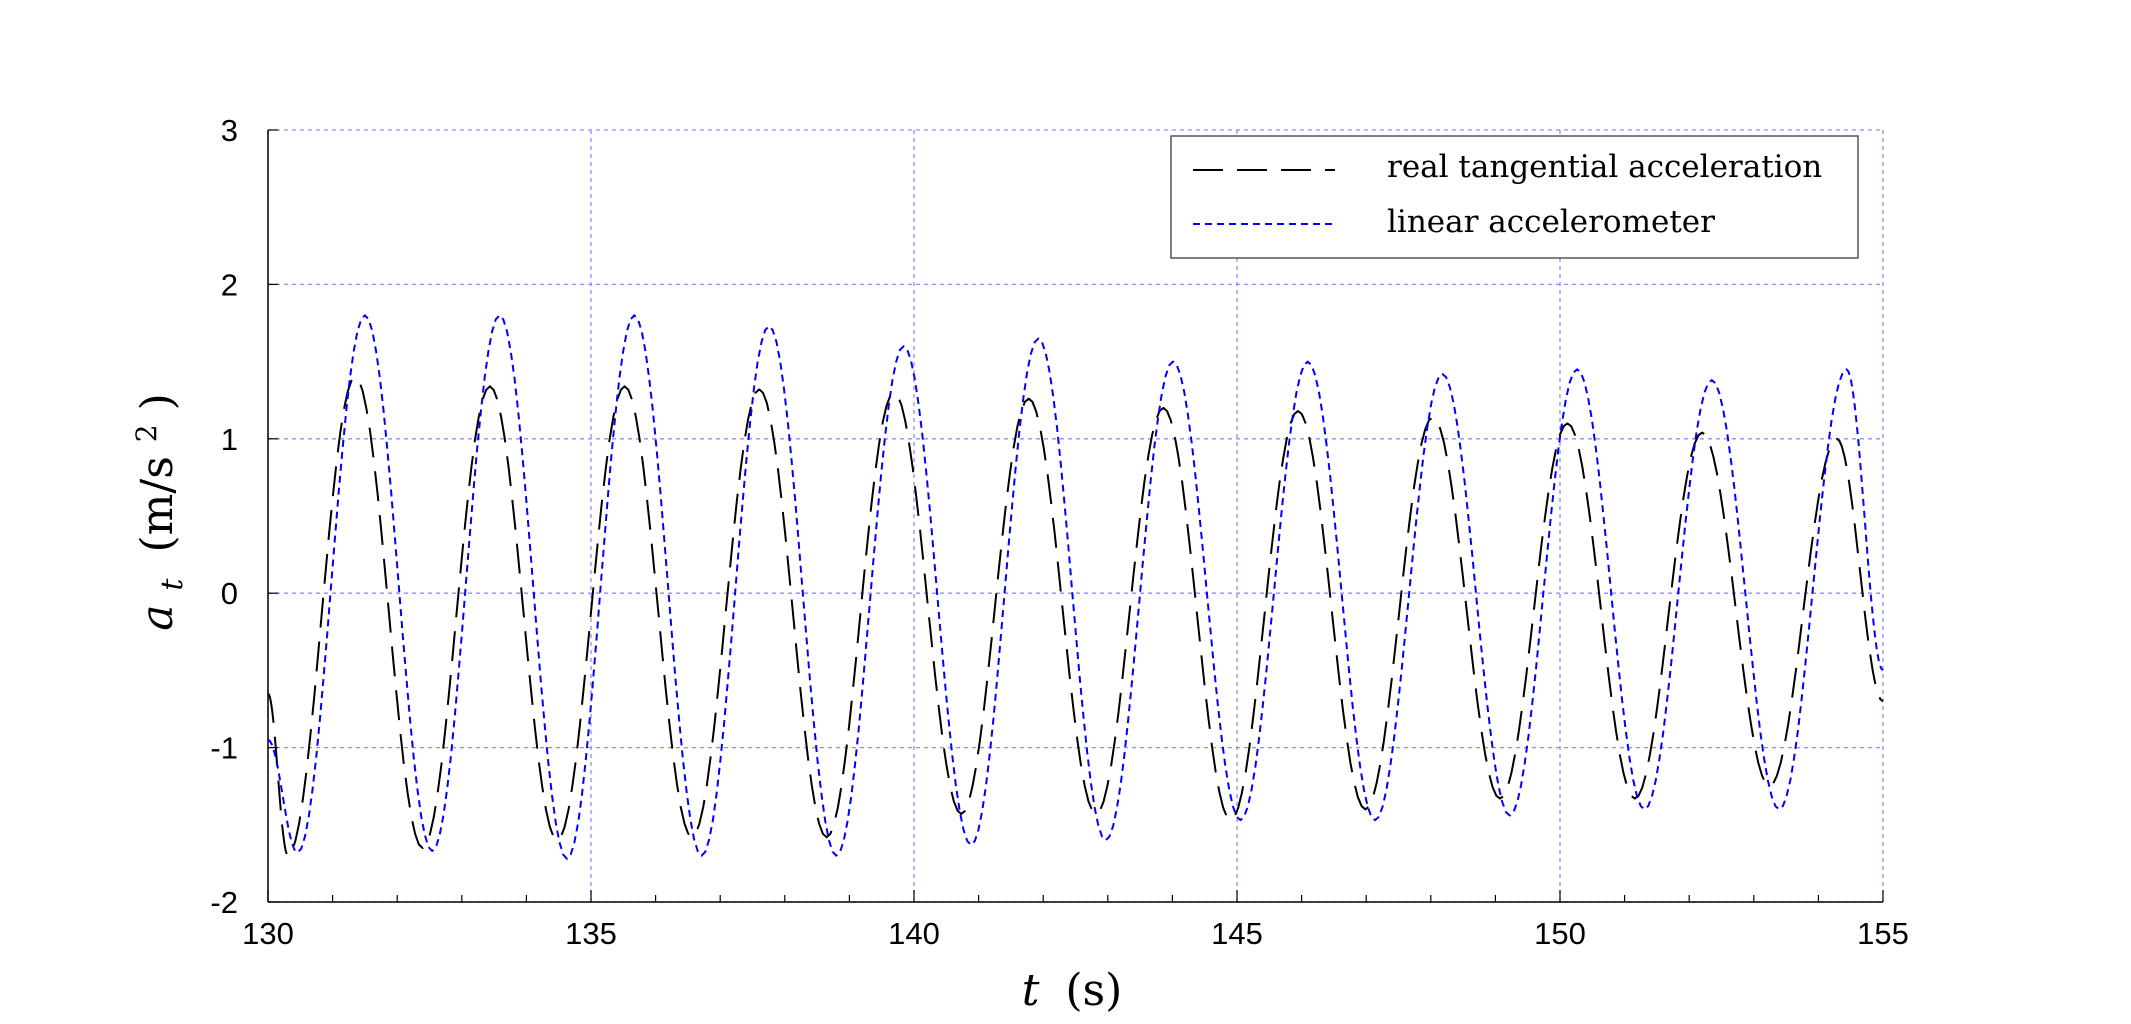 Image resolution: width=2131 pixels, height=1024 pixels. I want to click on y-tick-label: 1, so click(229, 439).